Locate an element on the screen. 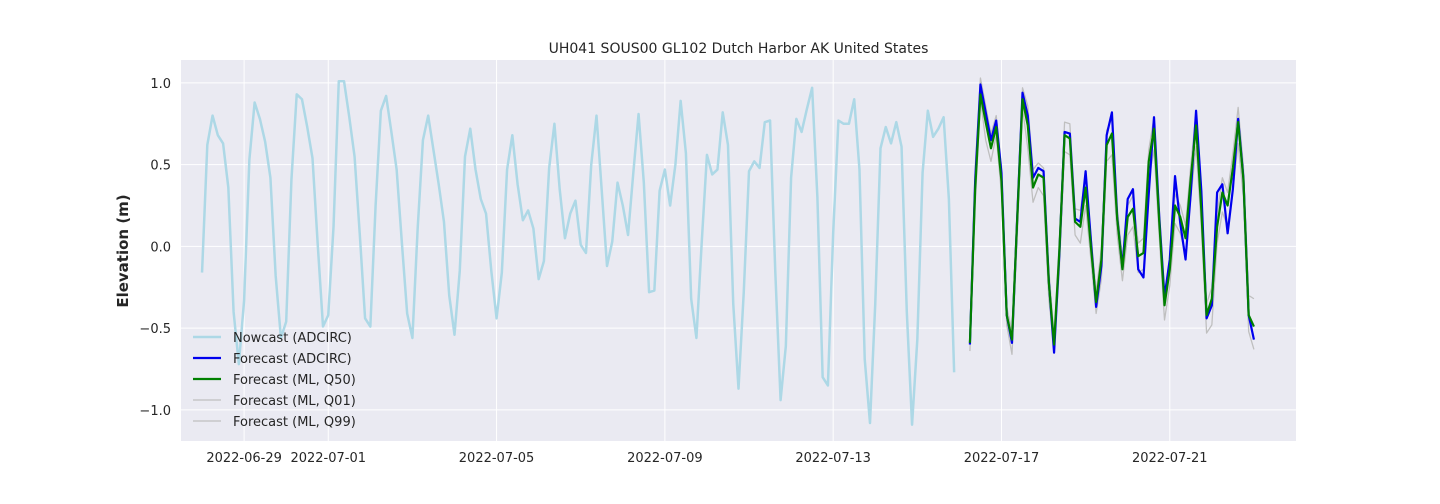 Image resolution: width=1440 pixels, height=504 pixels. legend-label: Forecast (ADCIRC) is located at coordinates (292, 359).